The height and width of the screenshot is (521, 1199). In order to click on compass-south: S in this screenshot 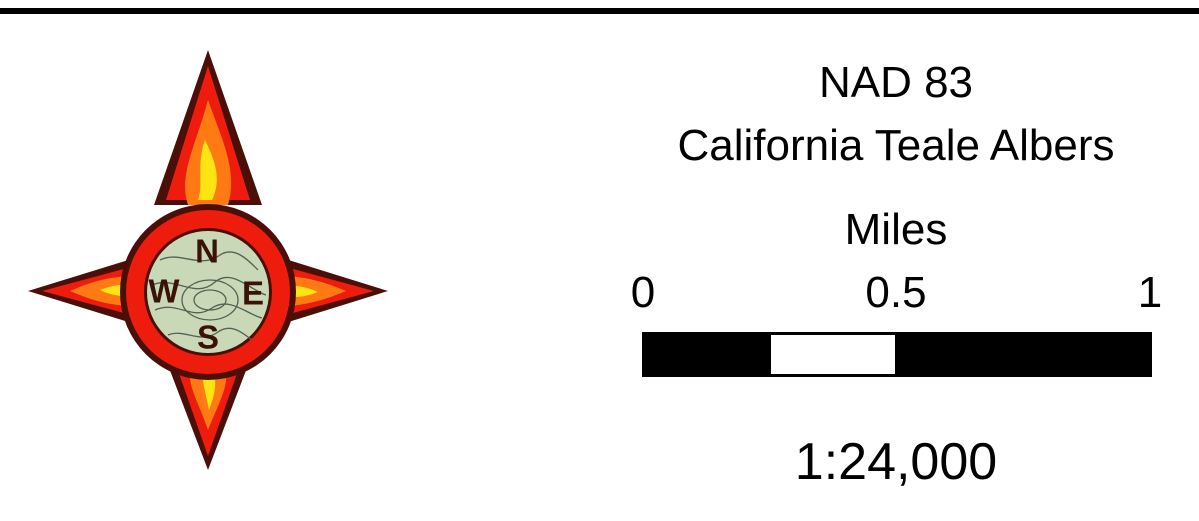, I will do `click(208, 337)`.